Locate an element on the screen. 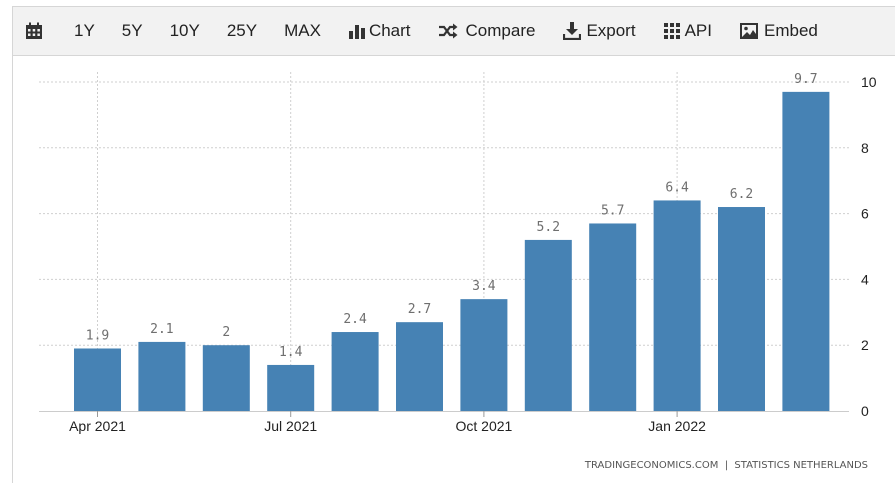 The height and width of the screenshot is (483, 895). range-10y-label: 10Y is located at coordinates (184, 30).